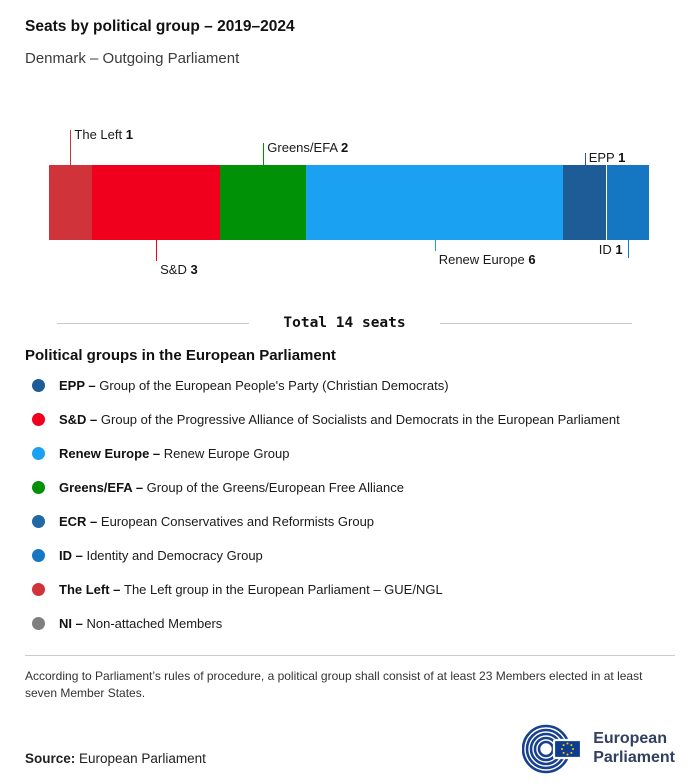 This screenshot has width=700, height=784. What do you see at coordinates (179, 269) in the screenshot?
I see `callout-label-s-d: S&D 3` at bounding box center [179, 269].